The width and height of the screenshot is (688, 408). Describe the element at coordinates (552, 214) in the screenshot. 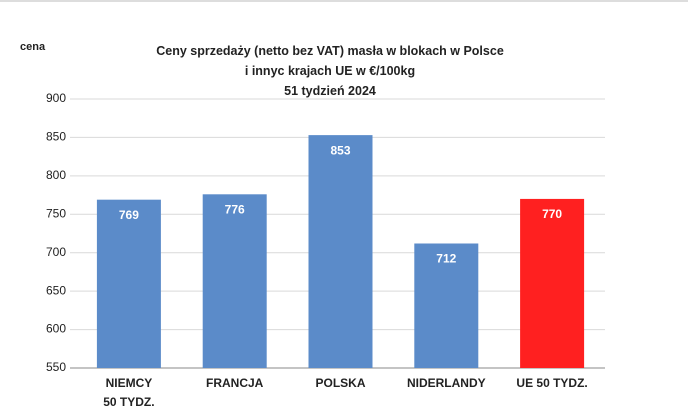

I see `data-label: 770` at that location.